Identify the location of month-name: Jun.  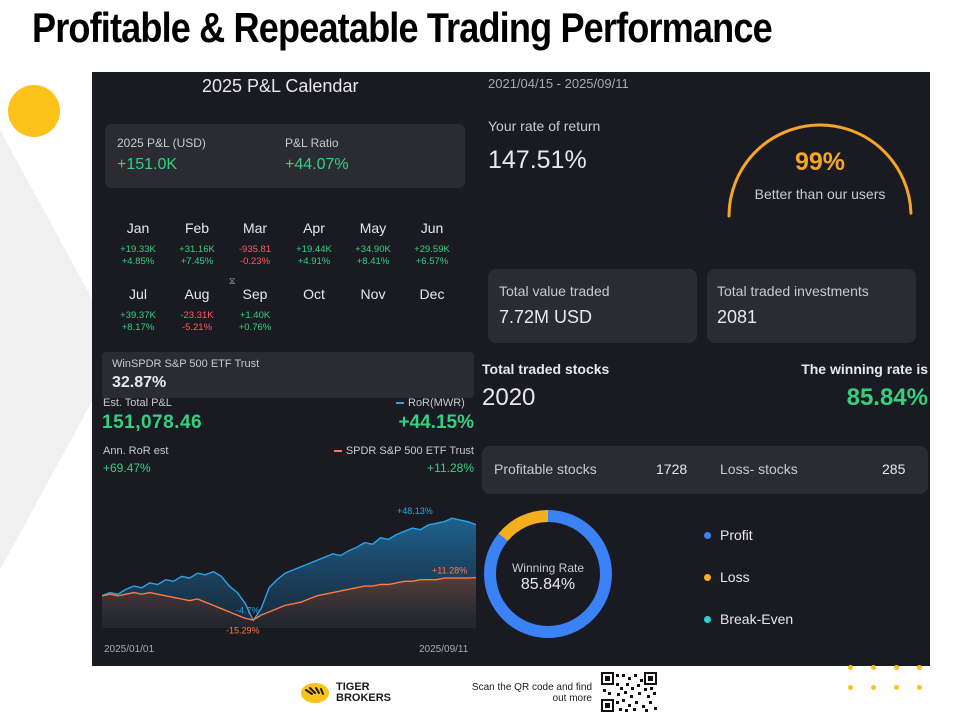
(432, 228).